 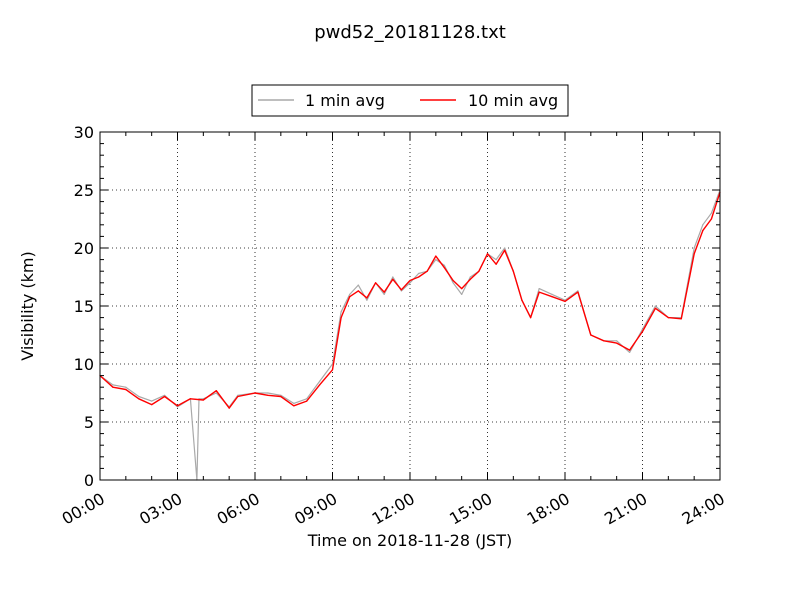 I want to click on chart-title: pwd52_20181128.txt, so click(x=410, y=32).